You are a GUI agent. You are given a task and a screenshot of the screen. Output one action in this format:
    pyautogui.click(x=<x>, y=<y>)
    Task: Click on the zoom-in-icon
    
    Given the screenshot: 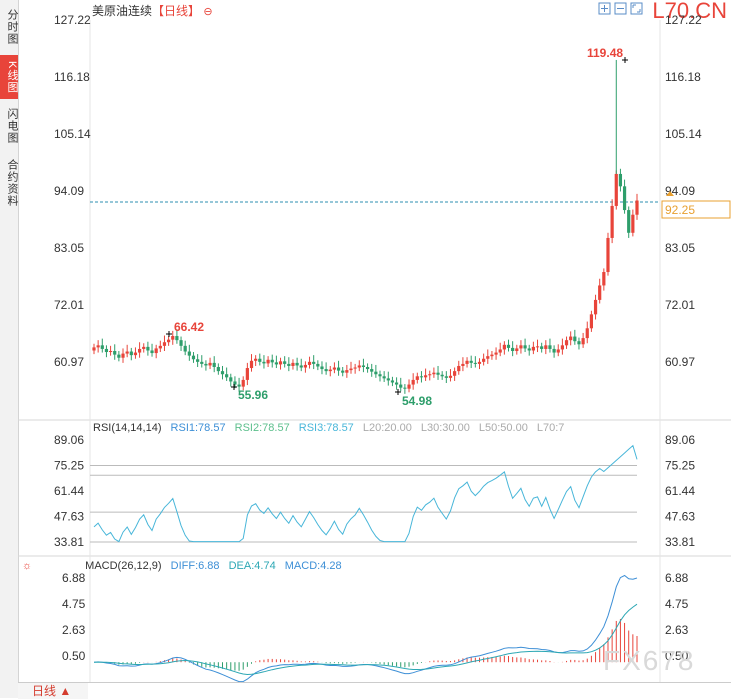 What is the action you would take?
    pyautogui.click(x=604, y=8)
    